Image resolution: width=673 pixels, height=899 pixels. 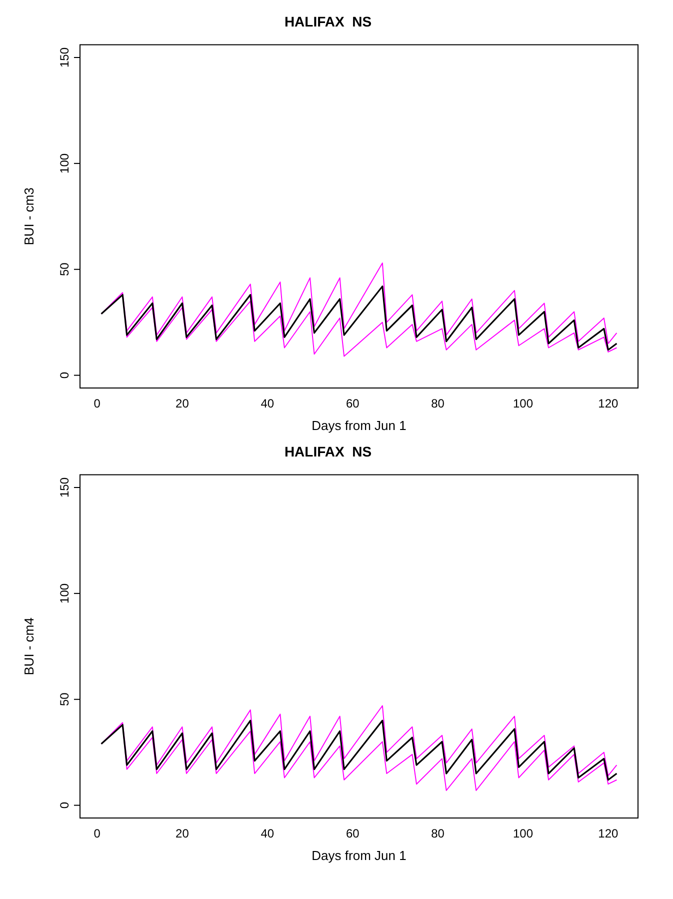 I want to click on y-axis-title: BUI - cm4, so click(x=28, y=647).